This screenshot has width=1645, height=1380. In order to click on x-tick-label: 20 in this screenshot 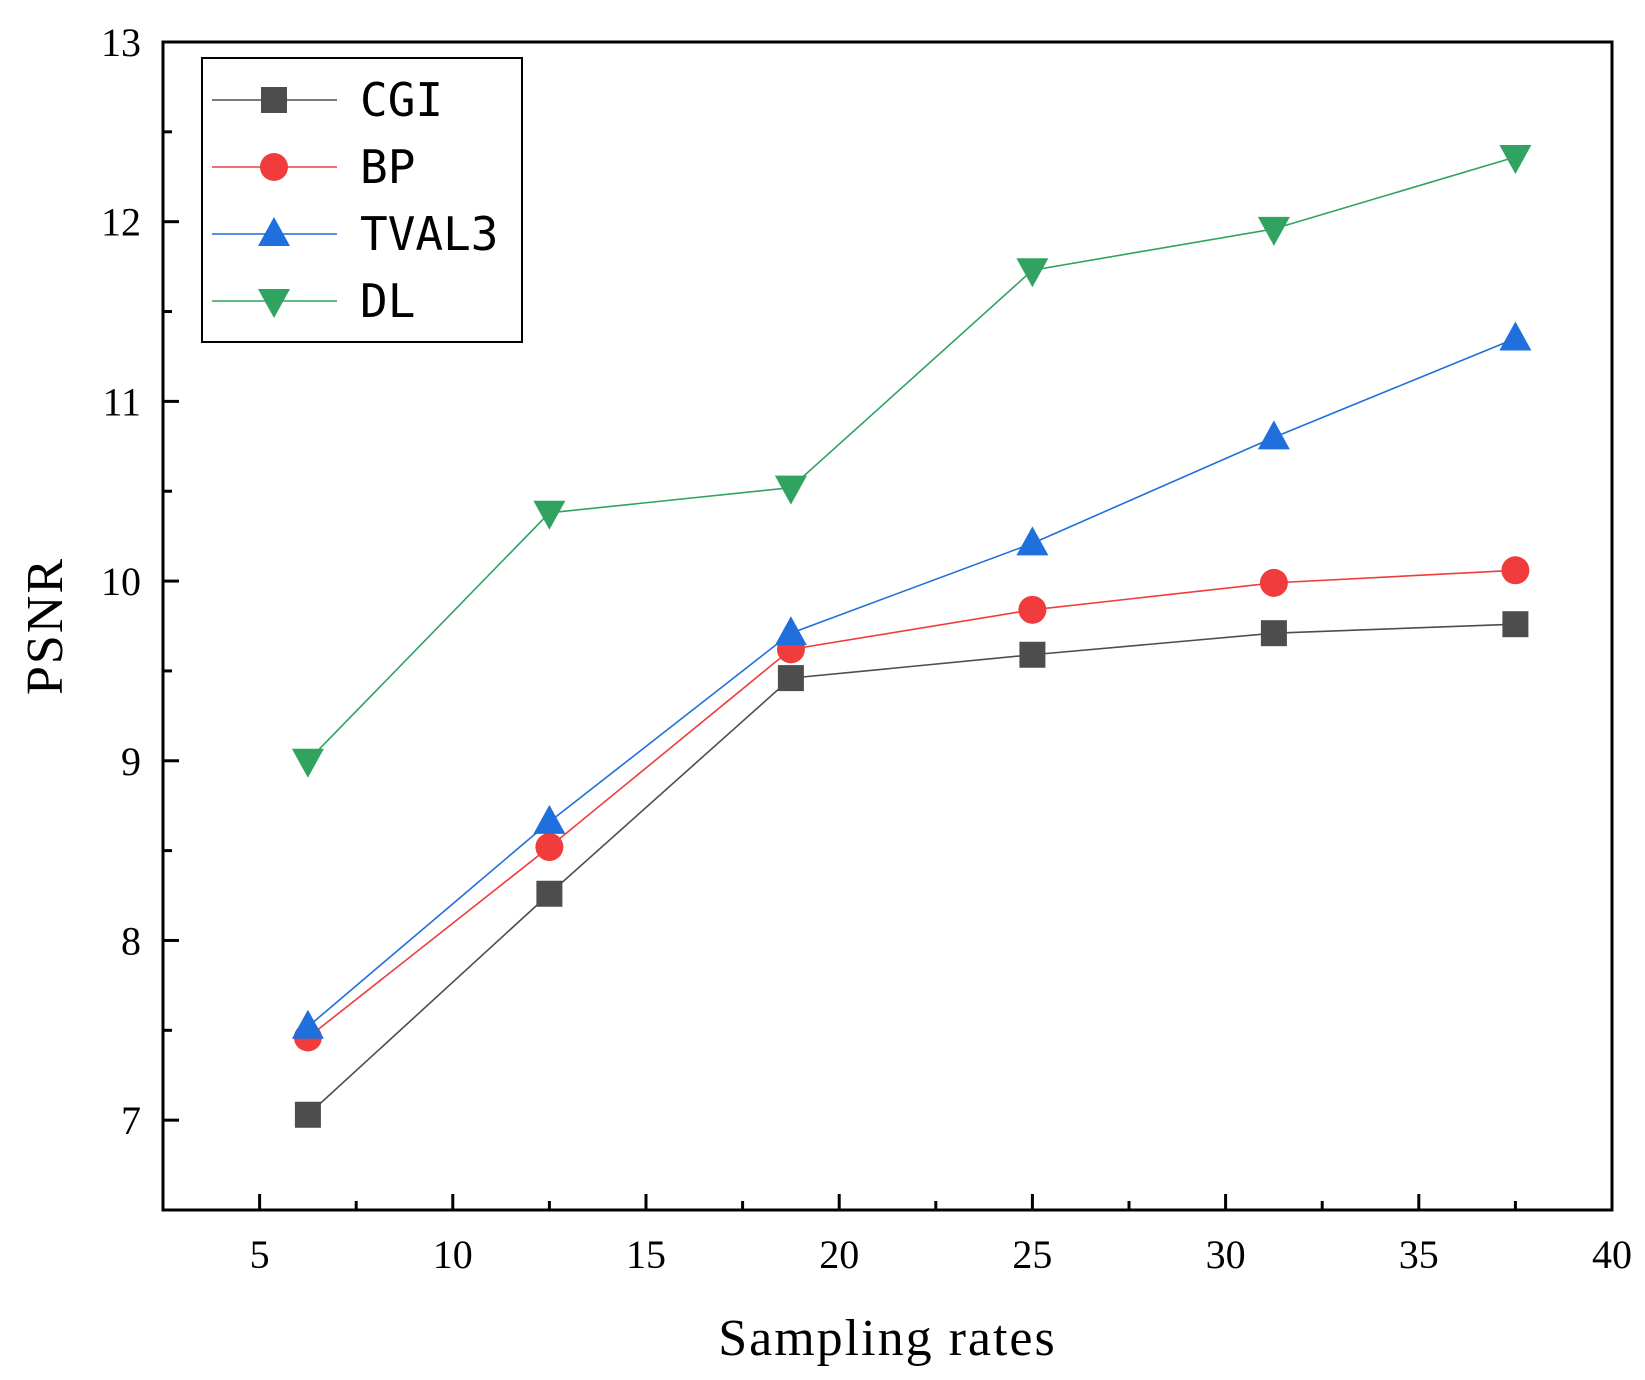, I will do `click(839, 1254)`.